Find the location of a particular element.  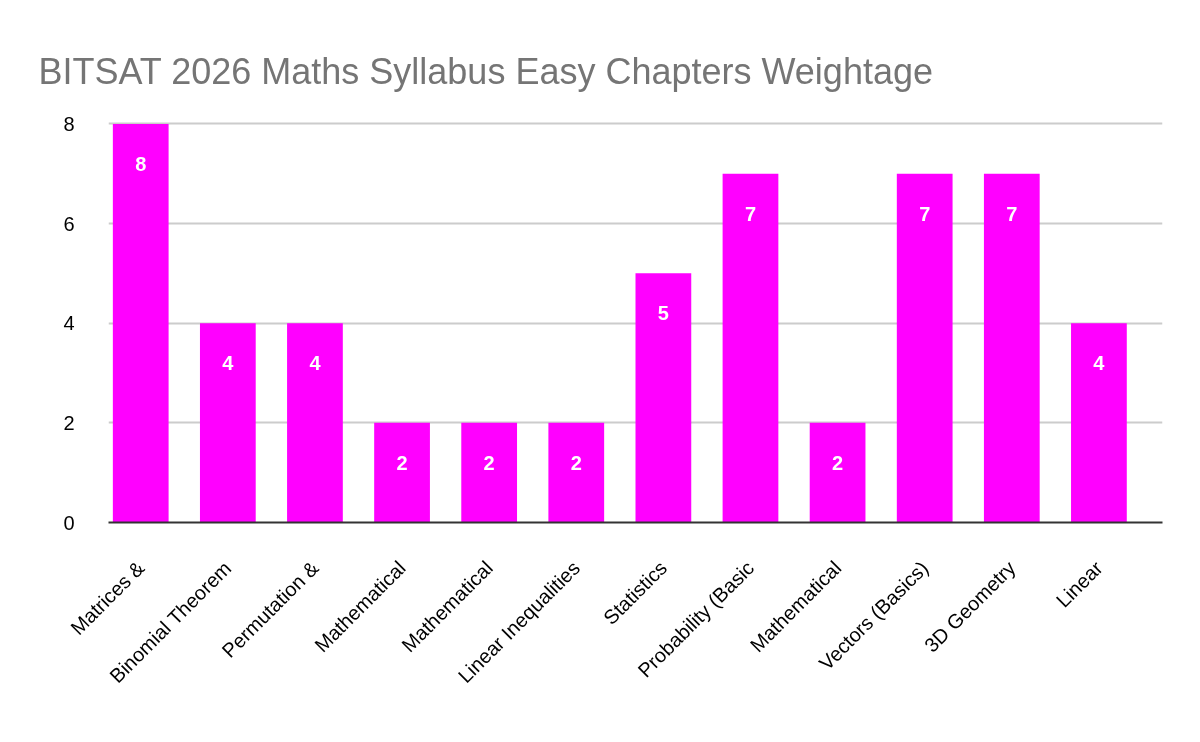

data-label: 5 is located at coordinates (663, 313).